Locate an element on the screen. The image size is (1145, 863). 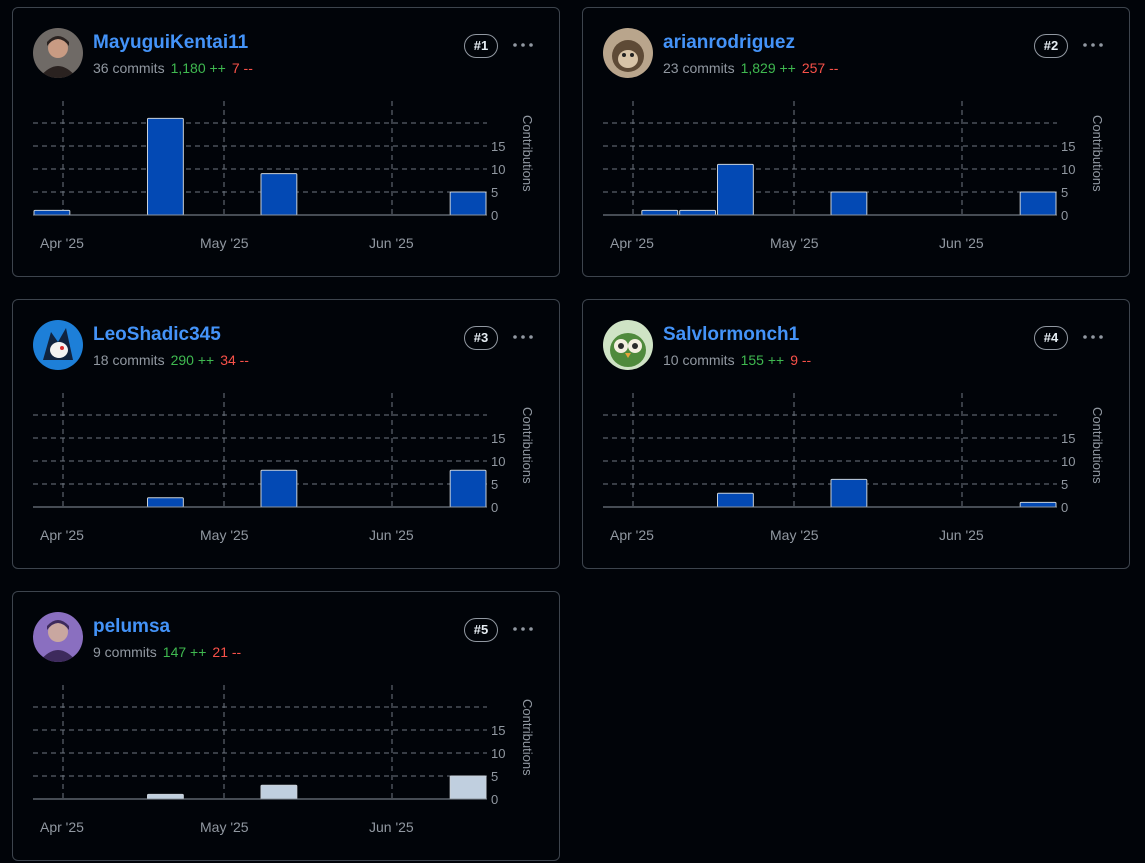
commits-count: 9 commits is located at coordinates (125, 652).